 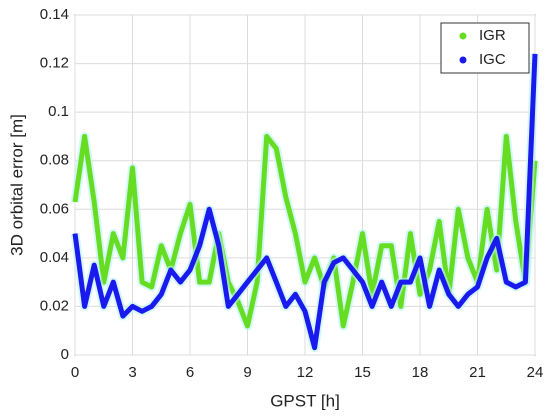 I want to click on y-tick-label: 0.08, so click(x=54, y=160).